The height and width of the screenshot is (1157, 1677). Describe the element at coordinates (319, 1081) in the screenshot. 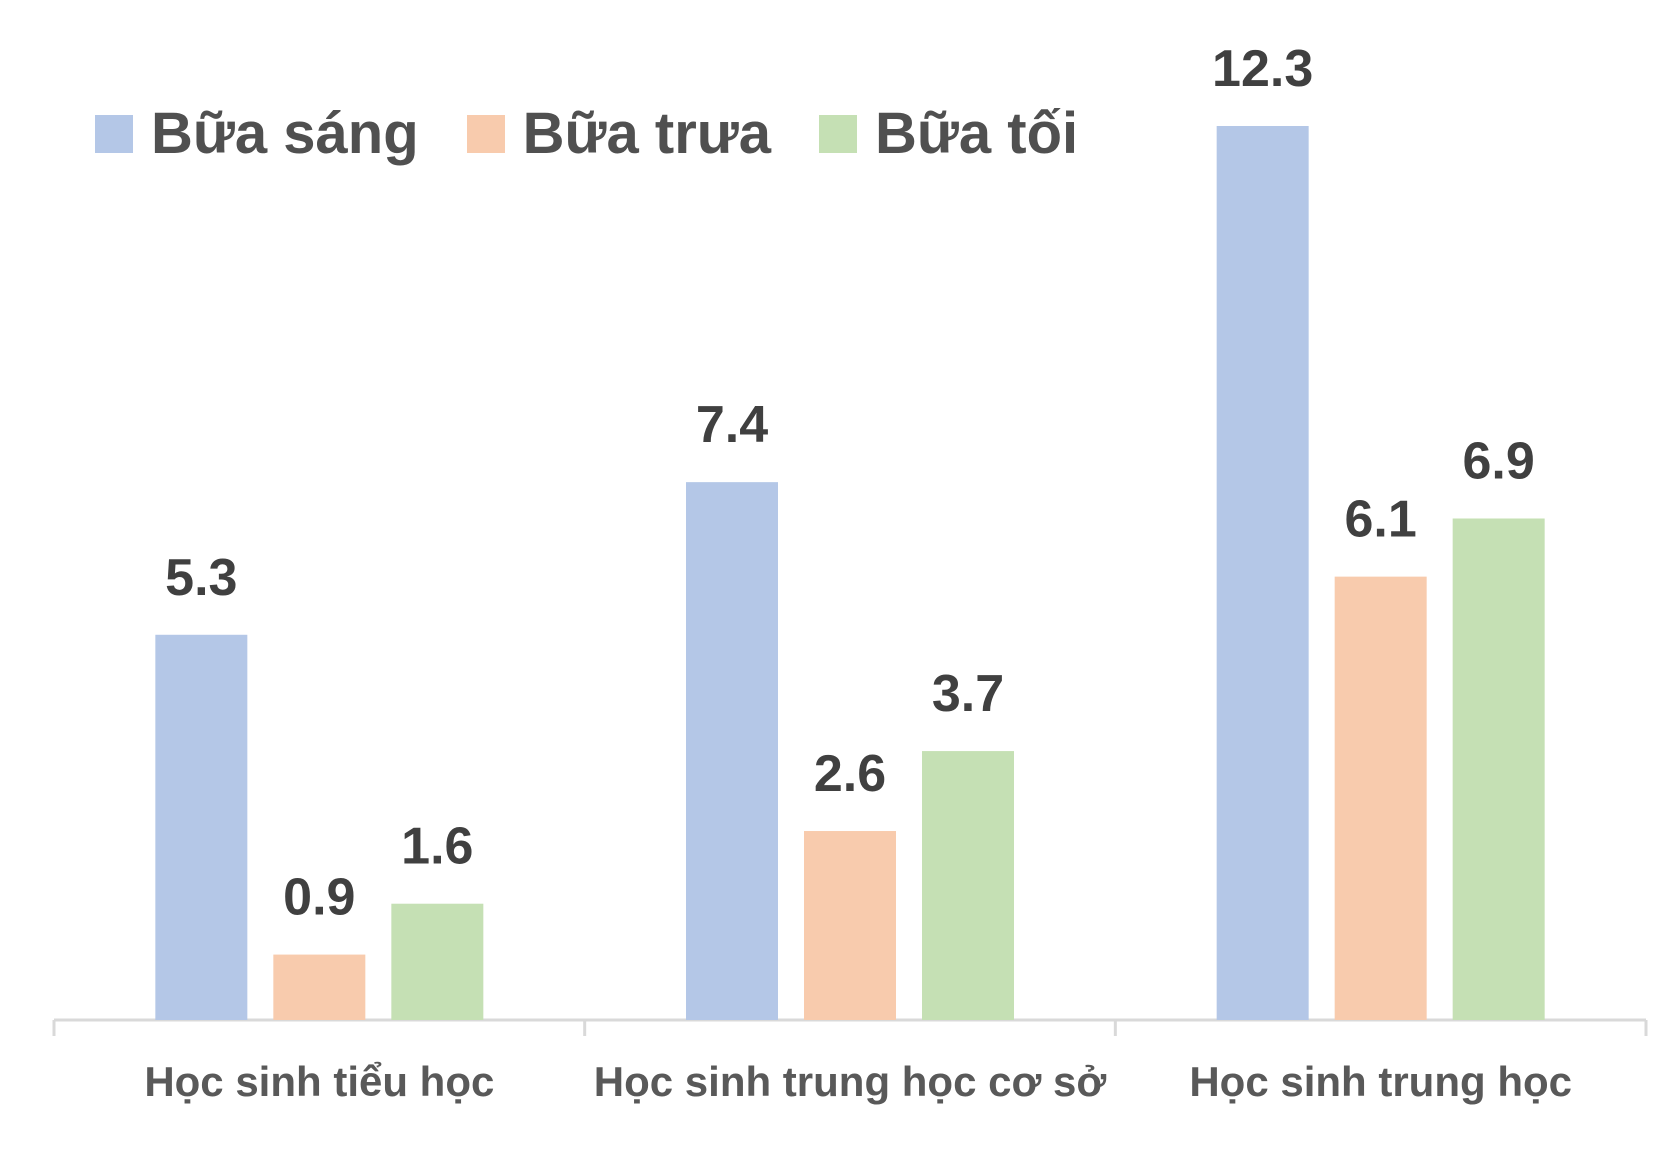

I see `x-tick-label: Học sinh tiểu học` at that location.